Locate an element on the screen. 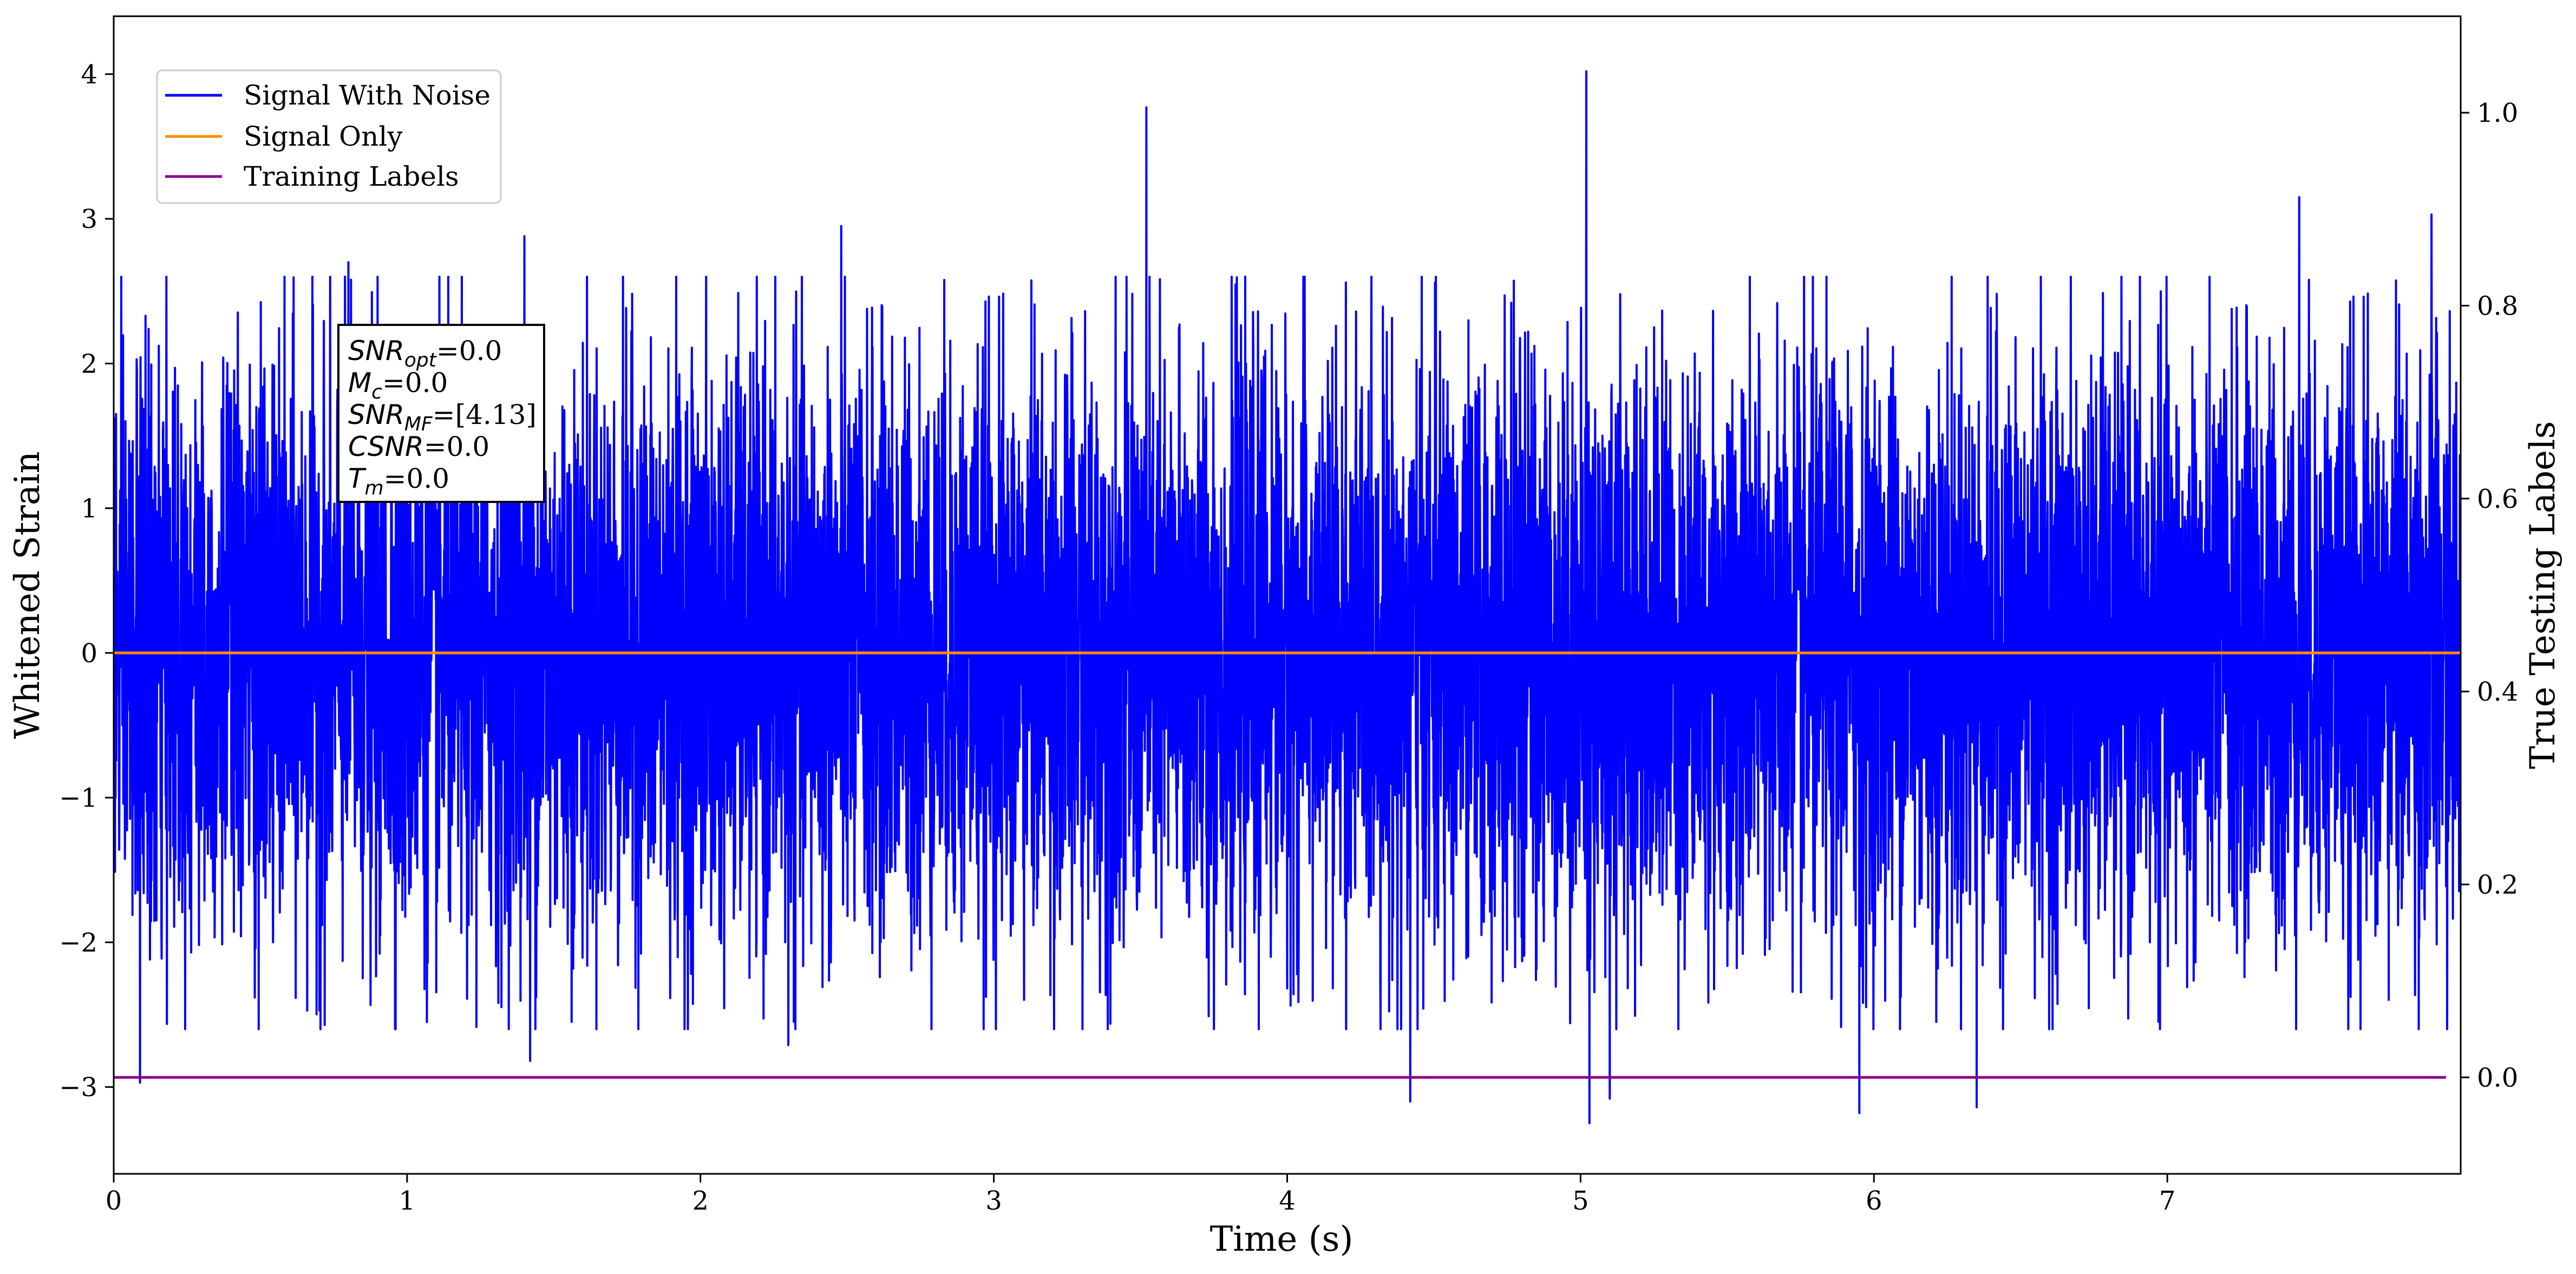 This screenshot has height=1274, width=2576. x-tick-label: 6 is located at coordinates (1874, 1201).